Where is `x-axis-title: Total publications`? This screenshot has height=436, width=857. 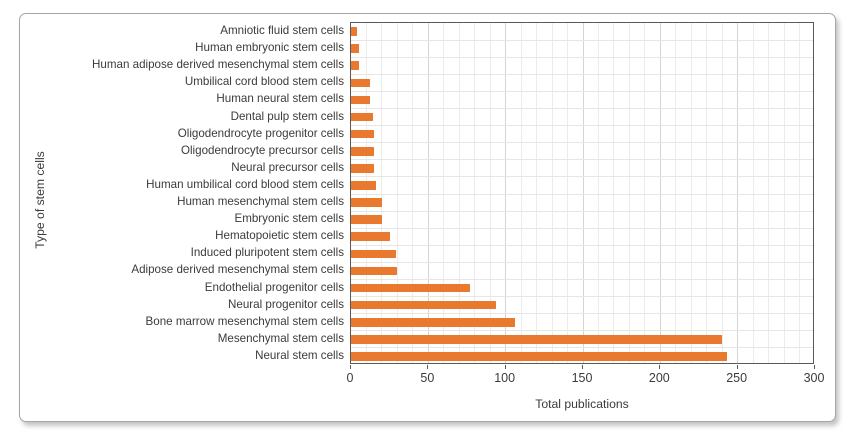 x-axis-title: Total publications is located at coordinates (582, 404).